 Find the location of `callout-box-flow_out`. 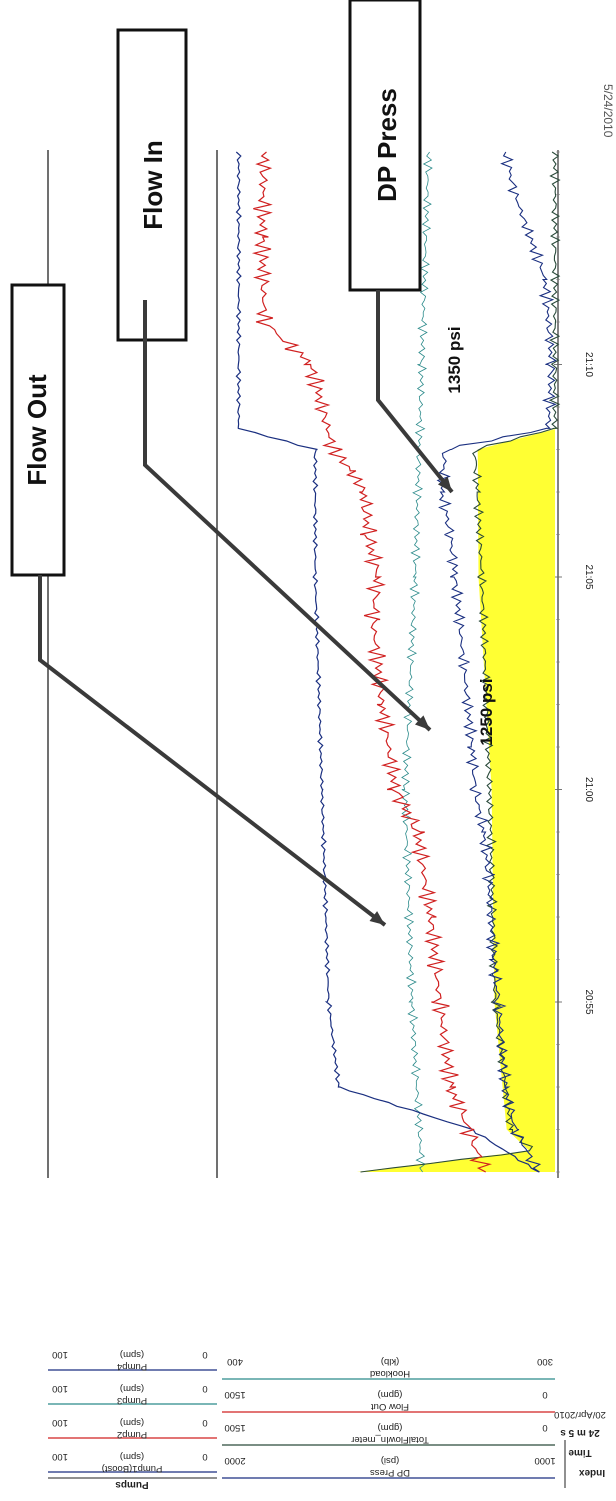

callout-box-flow_out is located at coordinates (38, 430).